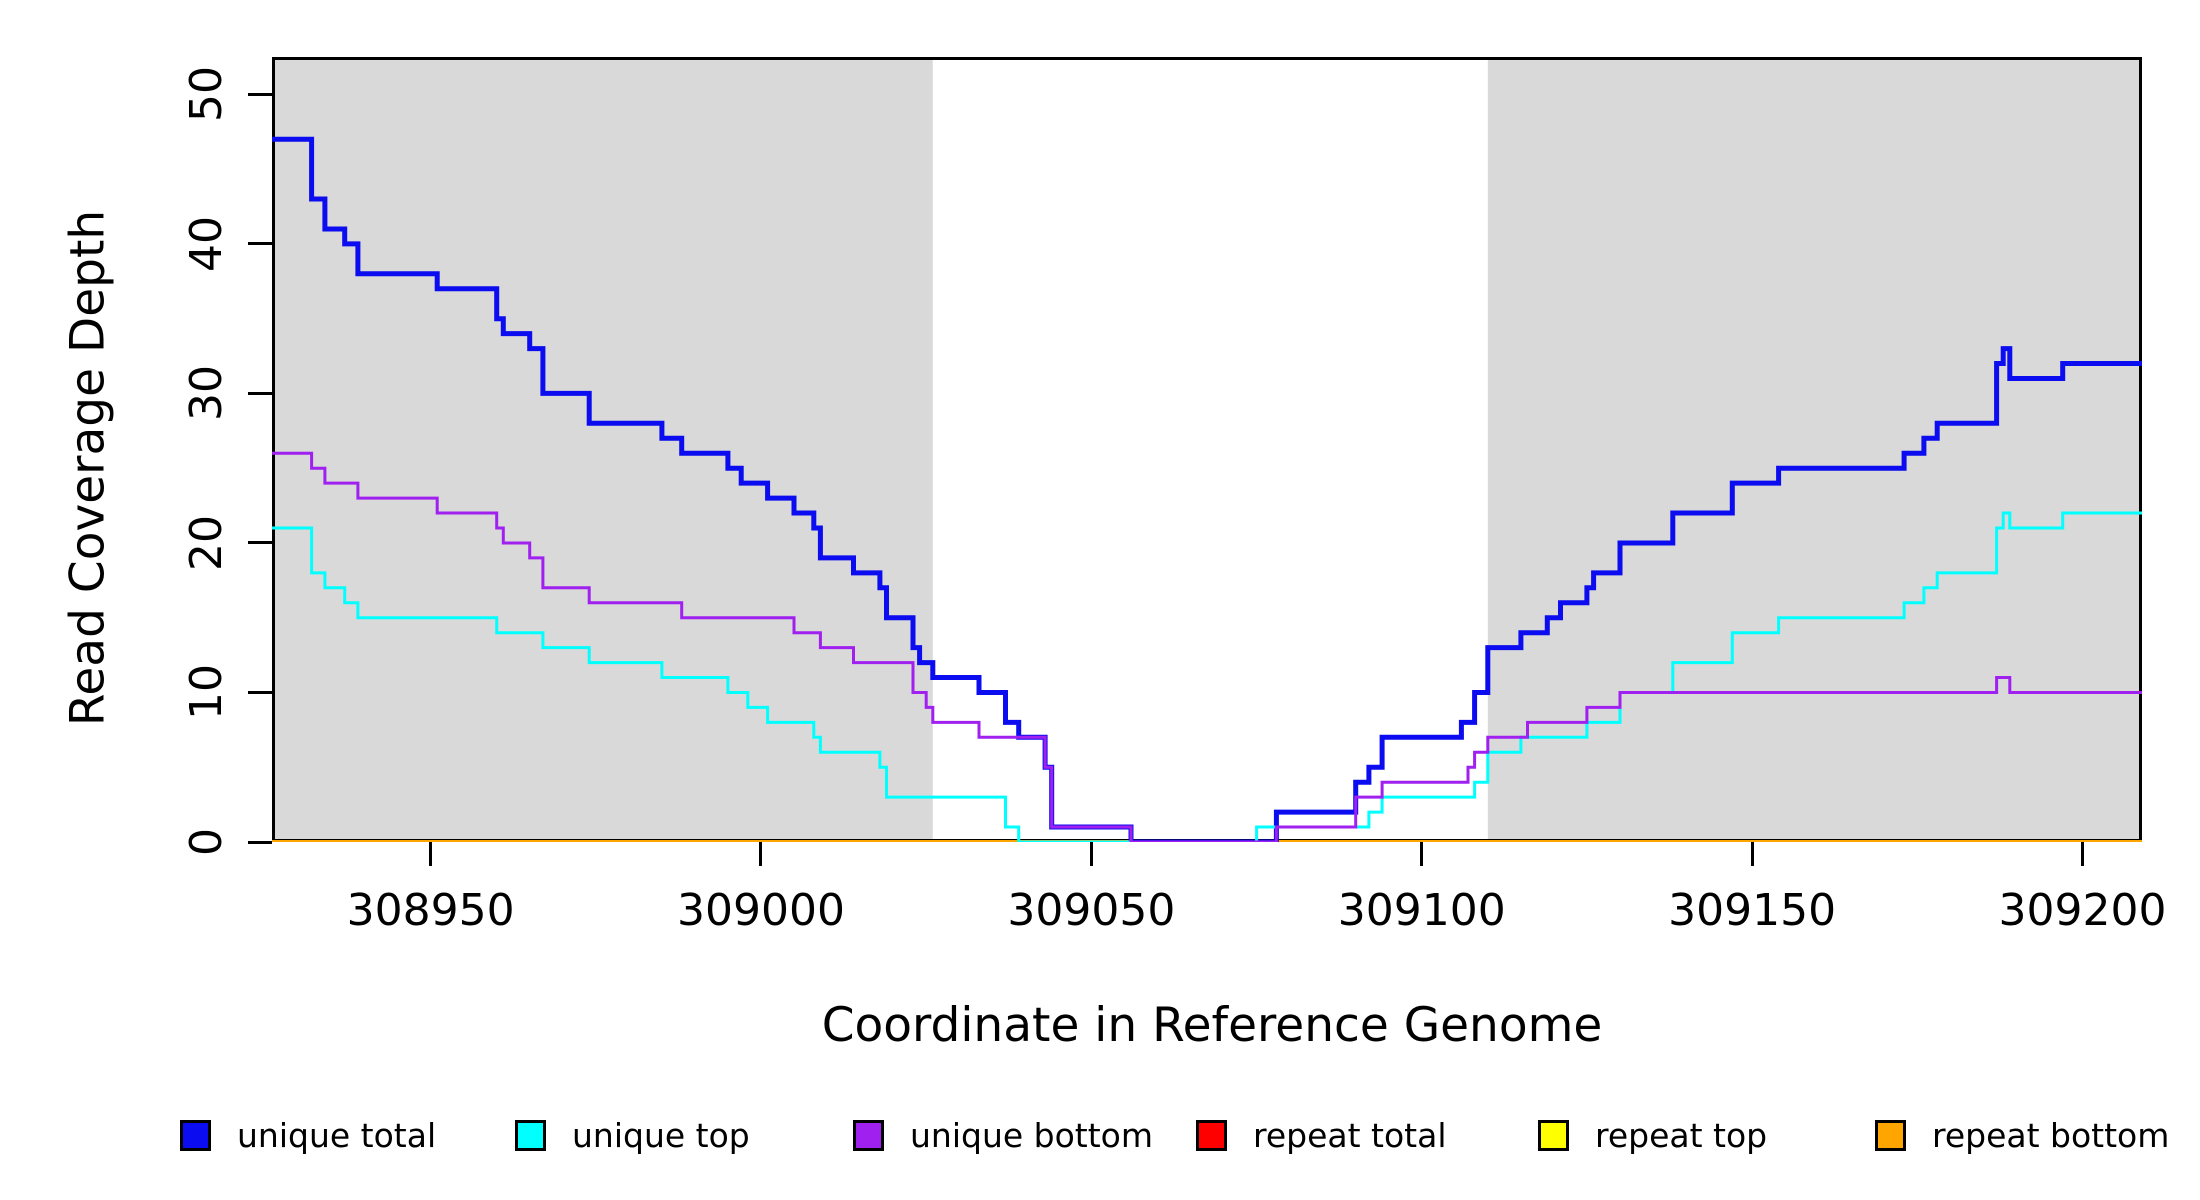 The image size is (2200, 1200). Describe the element at coordinates (430, 910) in the screenshot. I see `x-tick-label: 308950` at that location.